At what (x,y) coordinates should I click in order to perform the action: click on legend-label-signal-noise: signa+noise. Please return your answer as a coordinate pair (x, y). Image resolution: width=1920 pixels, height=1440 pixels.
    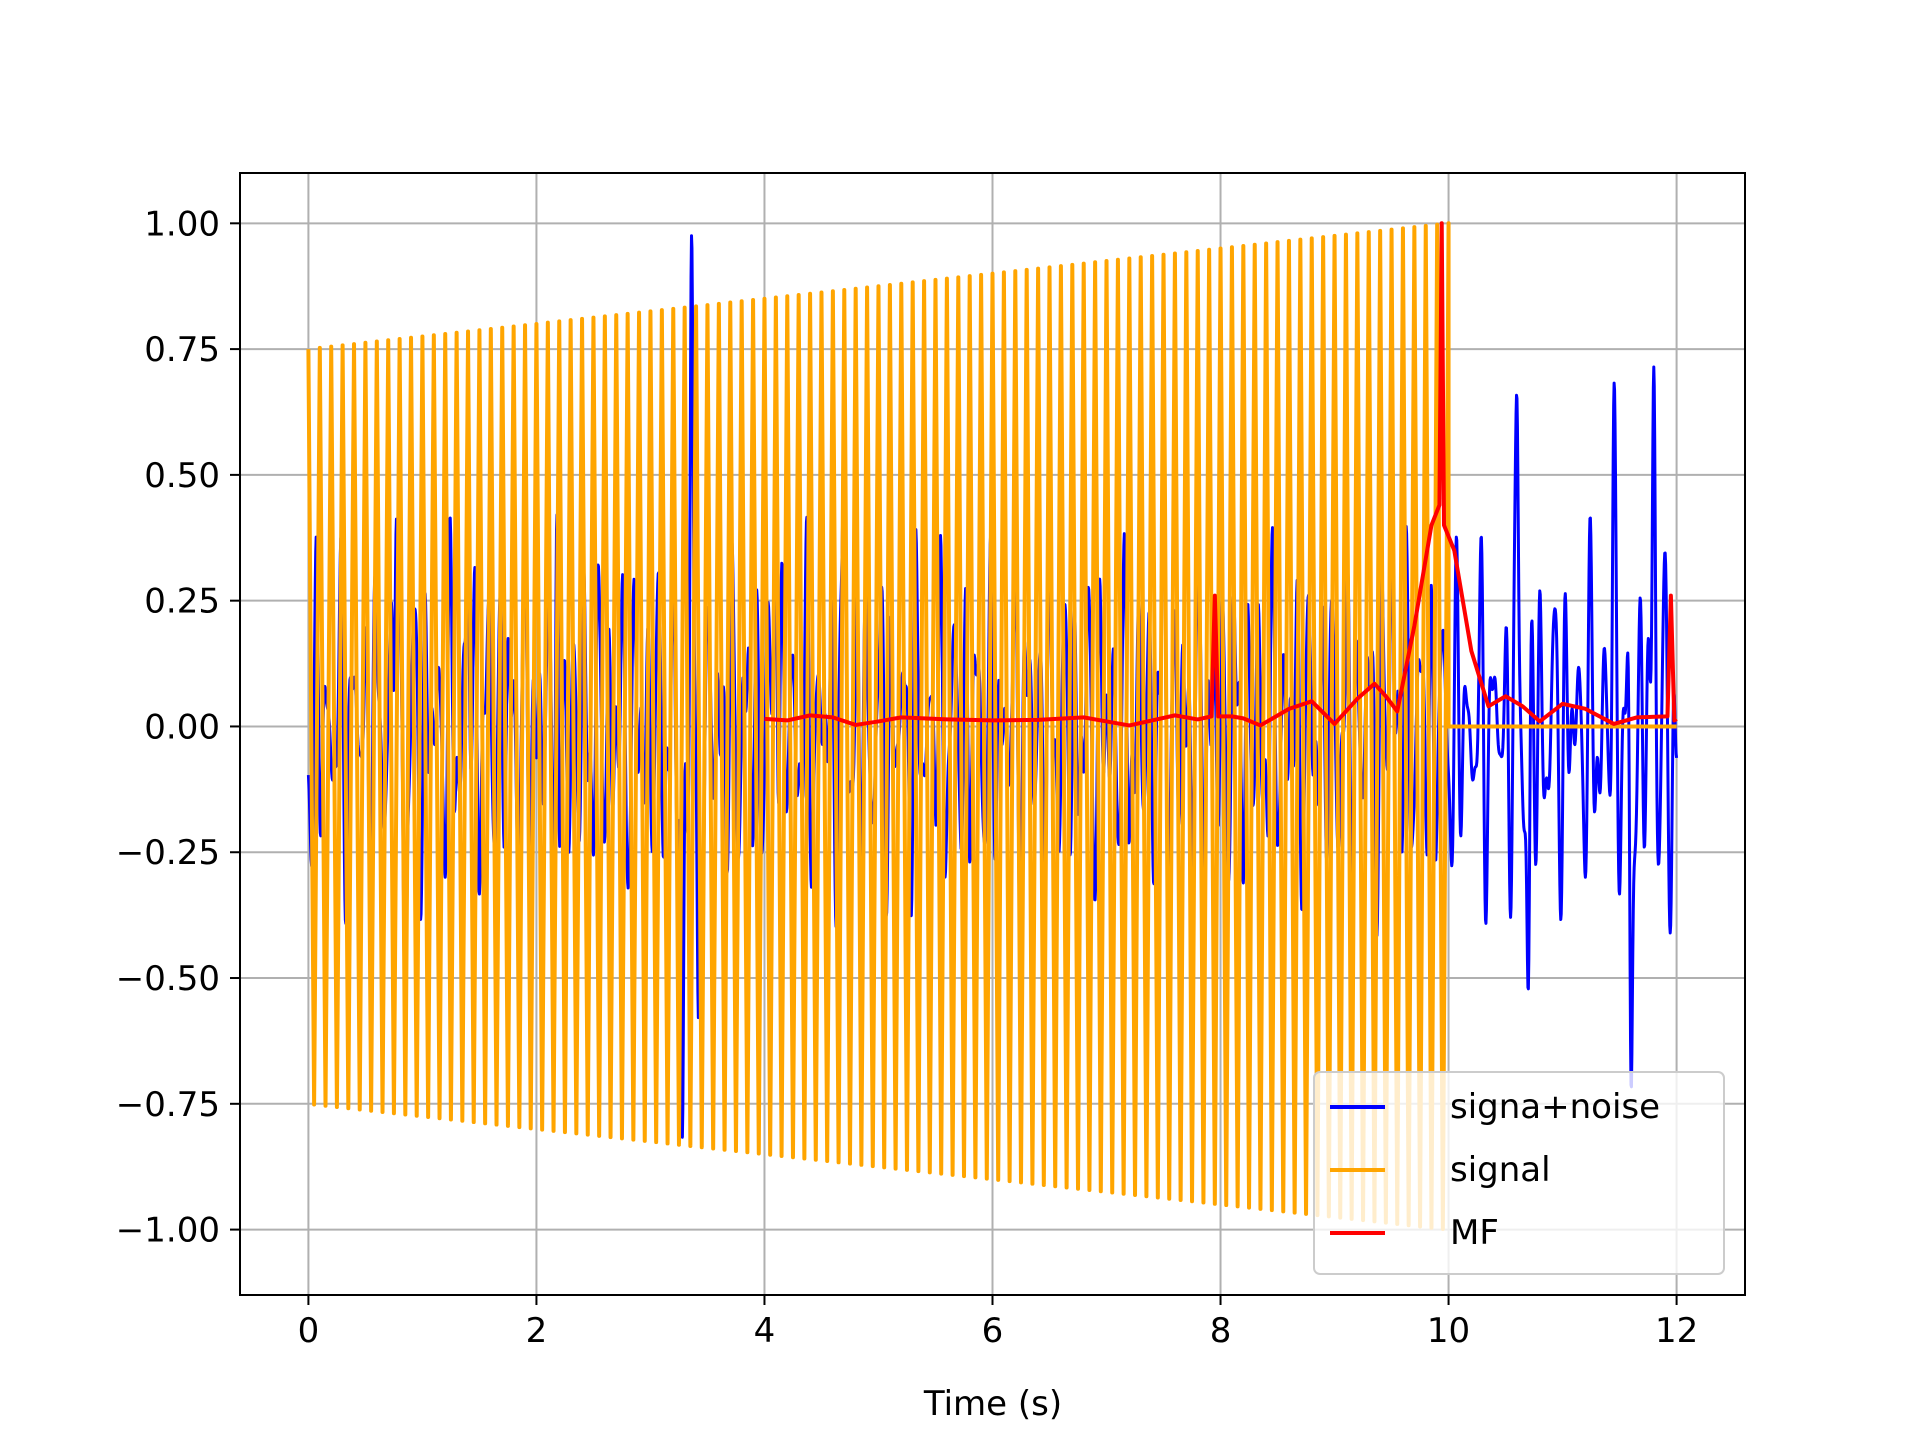
    Looking at the image, I should click on (1555, 1107).